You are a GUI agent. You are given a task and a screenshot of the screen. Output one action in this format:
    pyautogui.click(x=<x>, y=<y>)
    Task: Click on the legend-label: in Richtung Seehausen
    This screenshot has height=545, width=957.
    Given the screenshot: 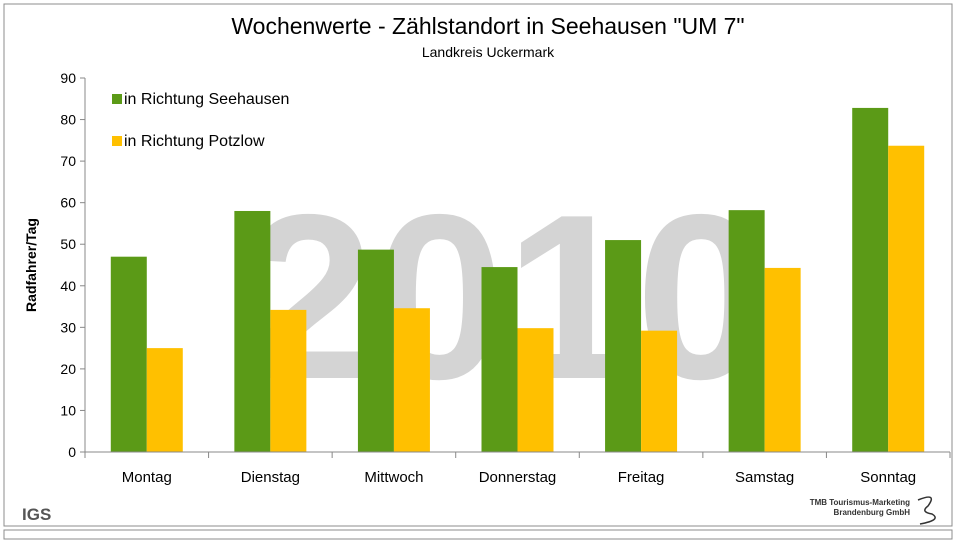 What is the action you would take?
    pyautogui.click(x=206, y=99)
    